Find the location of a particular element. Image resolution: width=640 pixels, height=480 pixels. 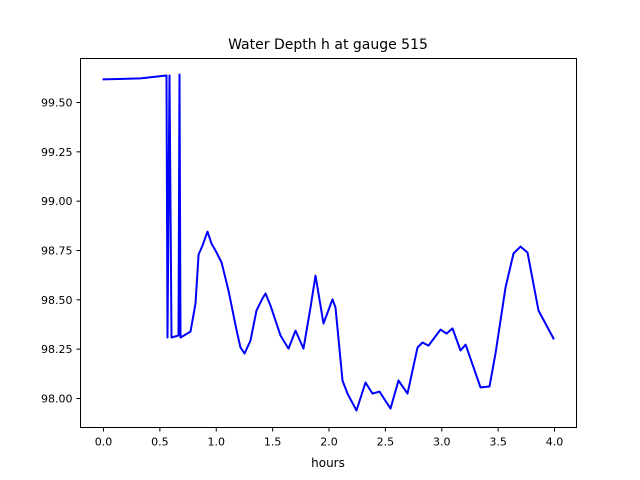

x-tick-label: 3.5 is located at coordinates (498, 442).